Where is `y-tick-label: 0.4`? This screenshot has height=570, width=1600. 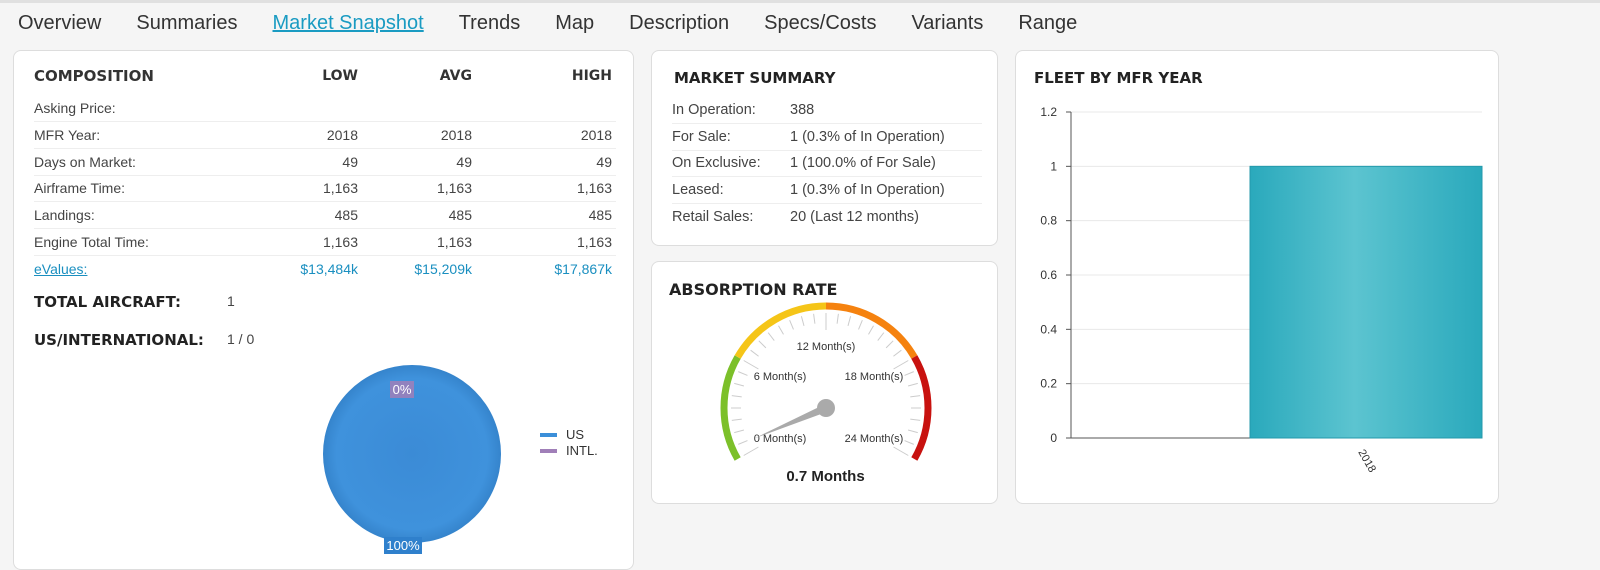 y-tick-label: 0.4 is located at coordinates (1048, 329).